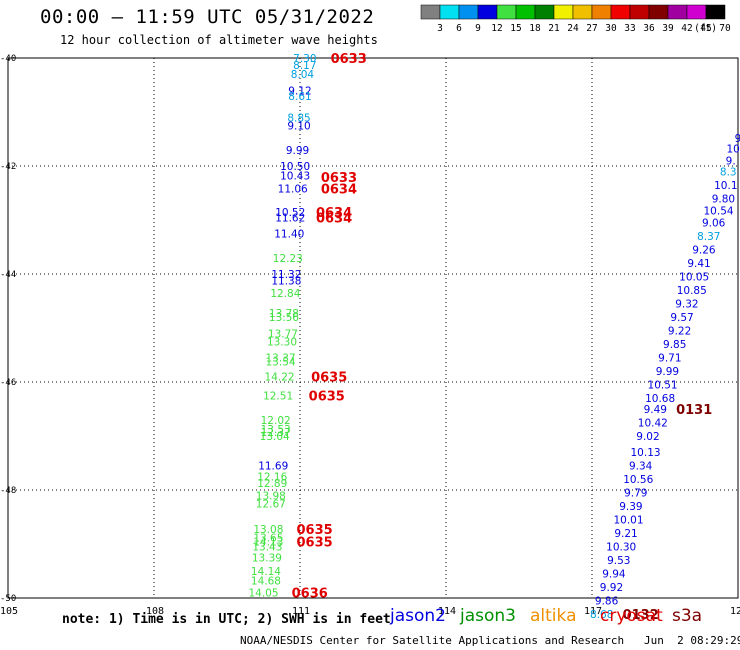 Image resolution: width=740 pixels, height=650 pixels. I want to click on wave-height-label: 11.69, so click(273, 467).